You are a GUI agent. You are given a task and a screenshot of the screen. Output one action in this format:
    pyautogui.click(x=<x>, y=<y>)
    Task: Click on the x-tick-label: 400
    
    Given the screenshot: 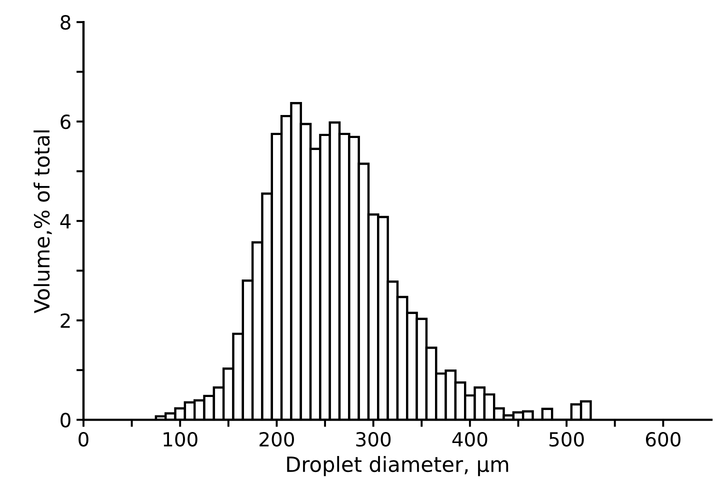 What is the action you would take?
    pyautogui.click(x=470, y=439)
    